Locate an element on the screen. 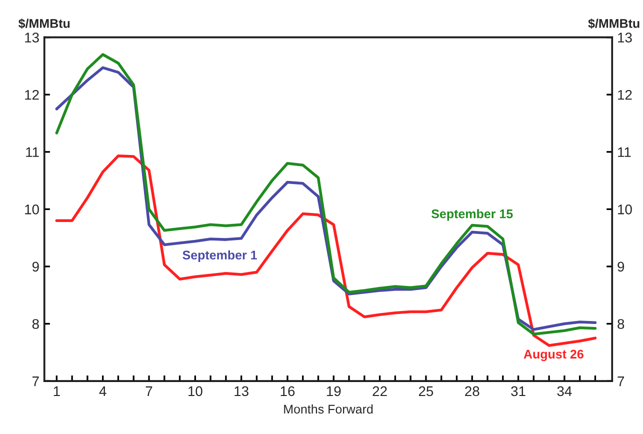 This screenshot has width=643, height=434. x-tick-label: 10 is located at coordinates (195, 391).